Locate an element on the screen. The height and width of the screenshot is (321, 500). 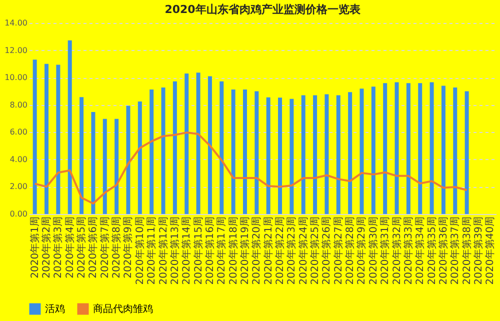
x-tick-label: 2020年第35周 is located at coordinates (432, 250).